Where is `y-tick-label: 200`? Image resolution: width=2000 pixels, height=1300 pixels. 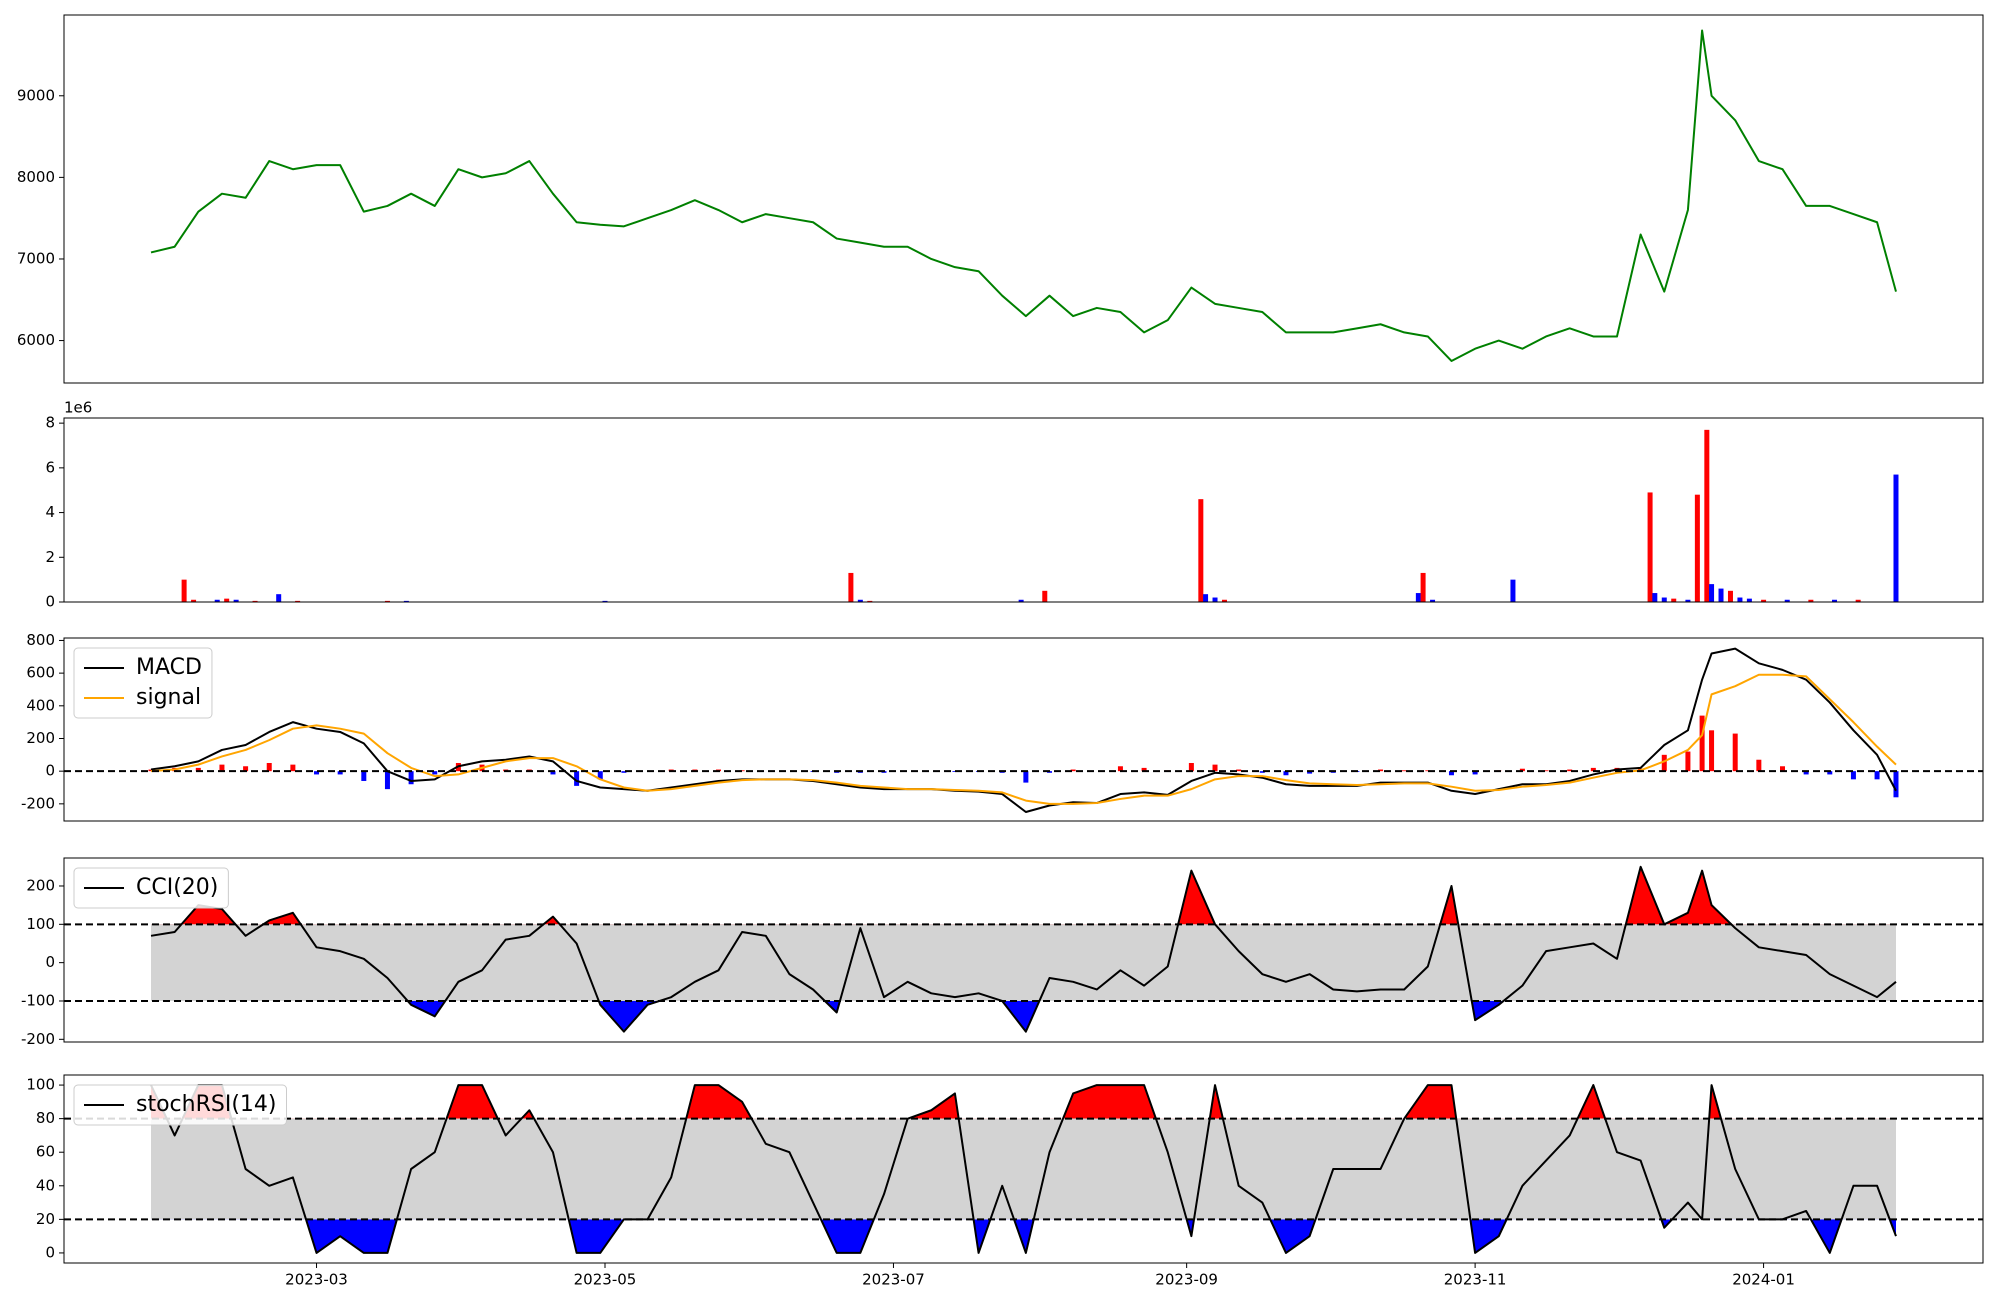 y-tick-label: 200 is located at coordinates (40, 885).